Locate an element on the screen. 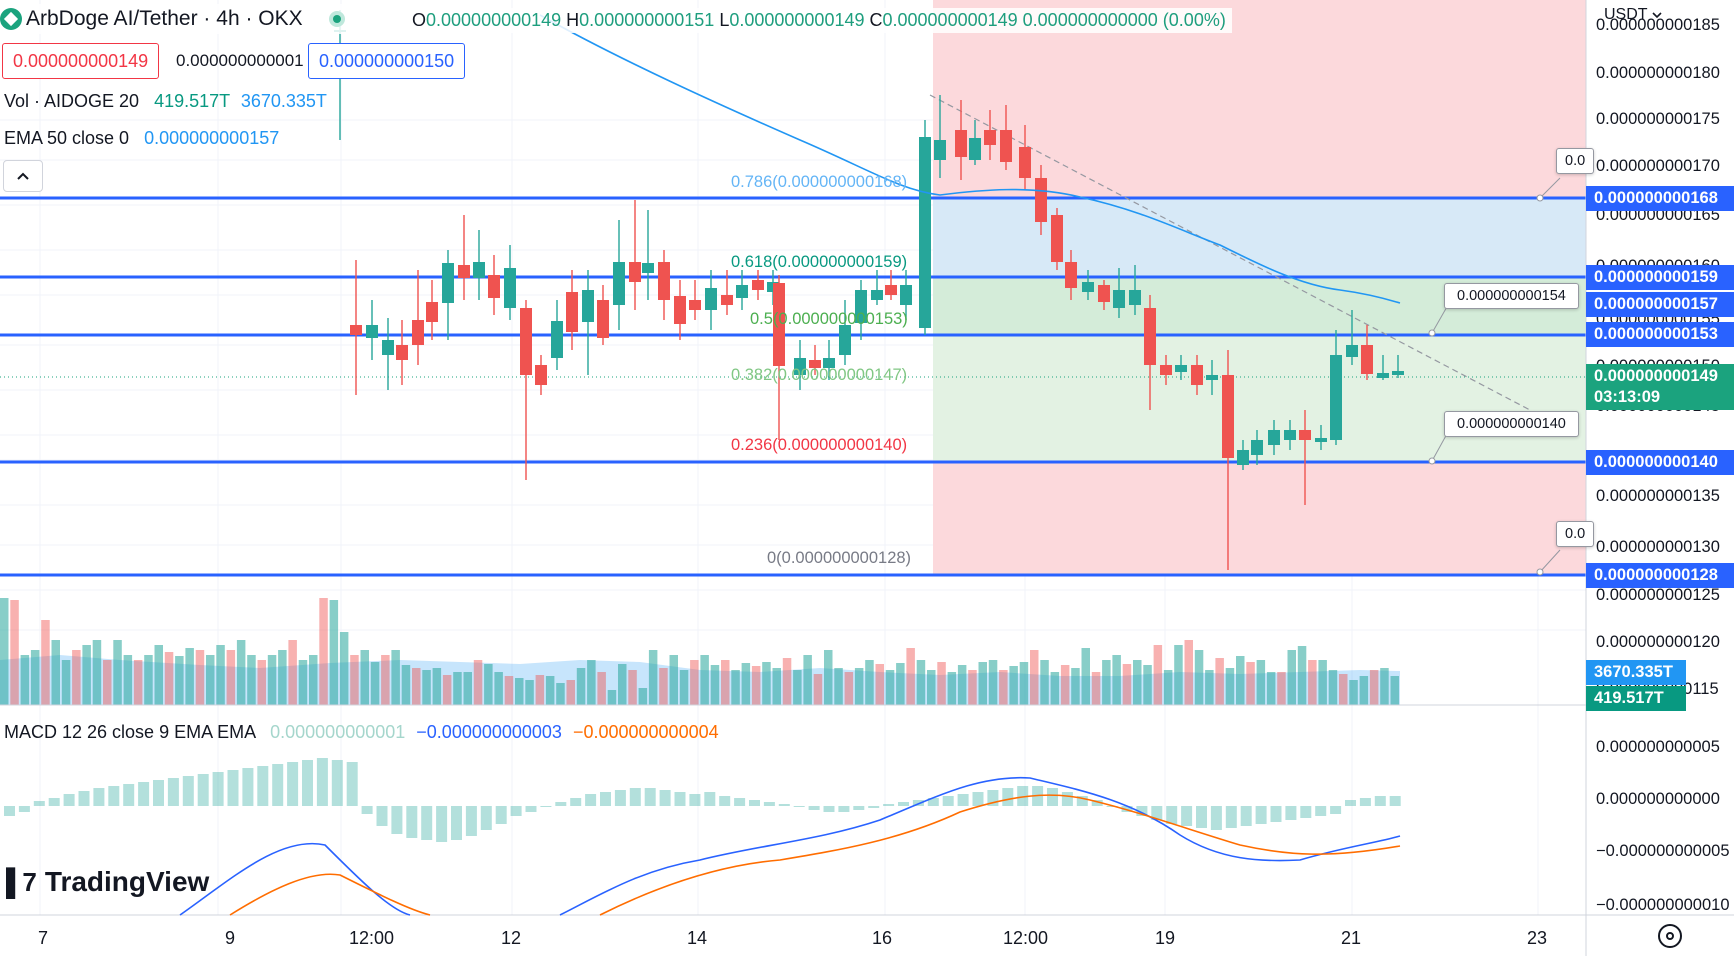 This screenshot has height=956, width=1734. callout-top-edge: 0.0 is located at coordinates (1575, 161).